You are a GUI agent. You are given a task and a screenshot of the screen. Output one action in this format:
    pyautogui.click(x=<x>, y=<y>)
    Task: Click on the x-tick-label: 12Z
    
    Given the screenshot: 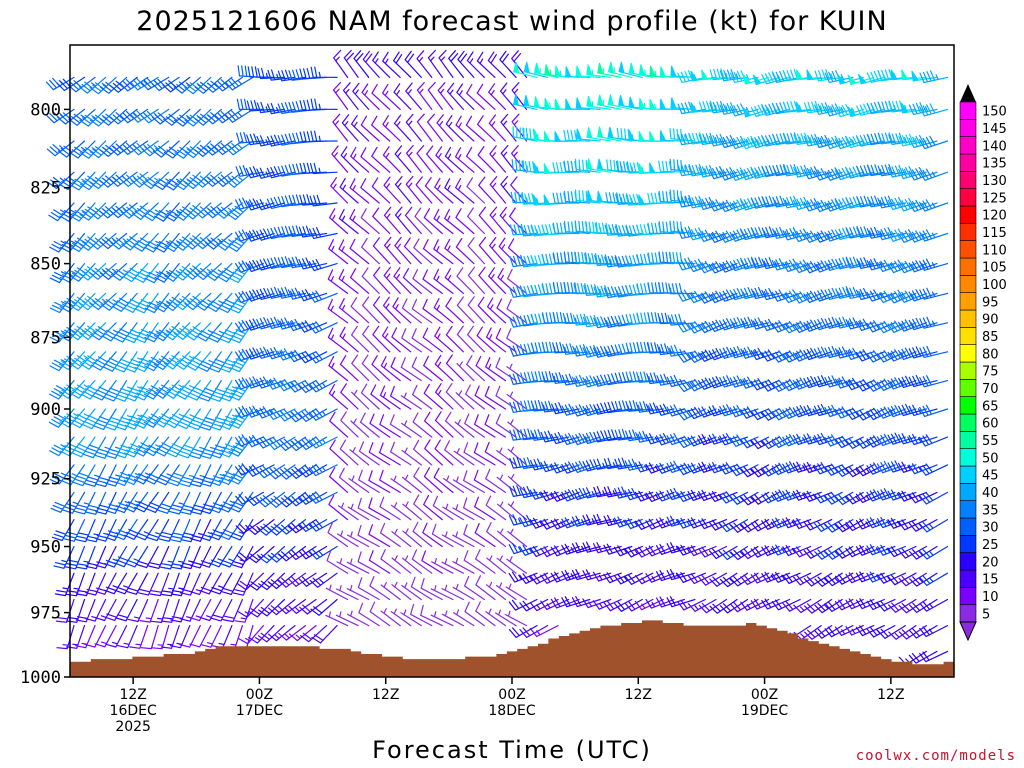 What is the action you would take?
    pyautogui.click(x=132, y=695)
    